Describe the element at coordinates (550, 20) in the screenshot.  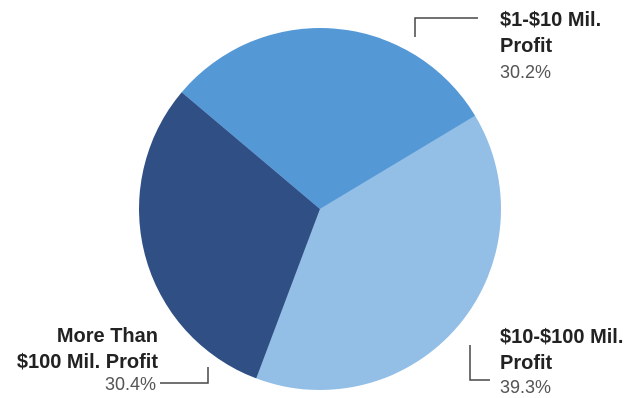
I see `label-1-10-line1: $1-$10 Mil.` at that location.